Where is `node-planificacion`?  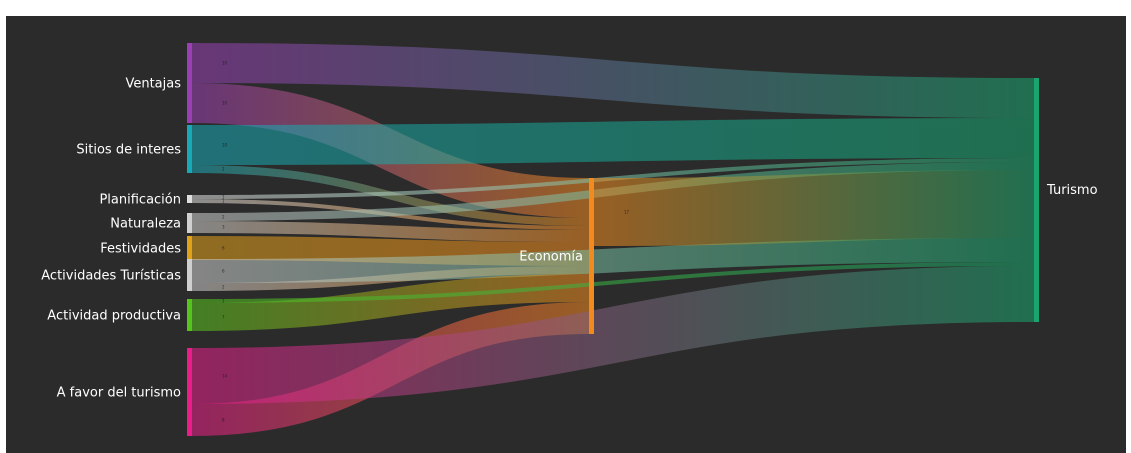 node-planificacion is located at coordinates (189, 199).